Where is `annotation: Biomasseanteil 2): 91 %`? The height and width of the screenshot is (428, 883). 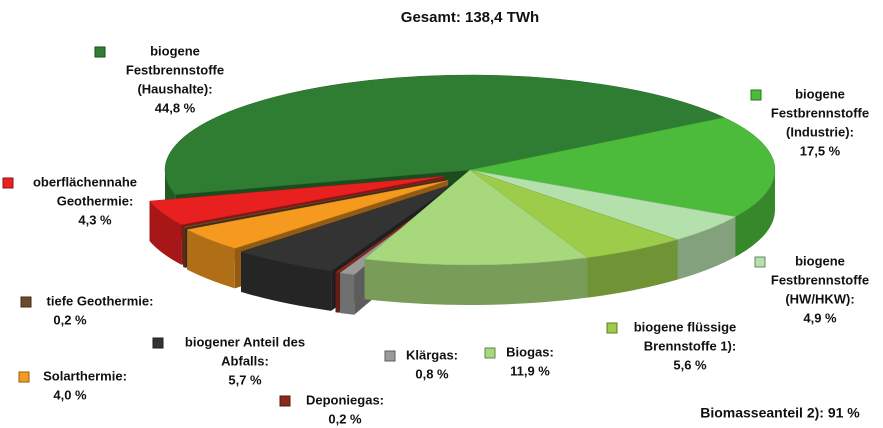 annotation: Biomasseanteil 2): 91 % is located at coordinates (780, 413).